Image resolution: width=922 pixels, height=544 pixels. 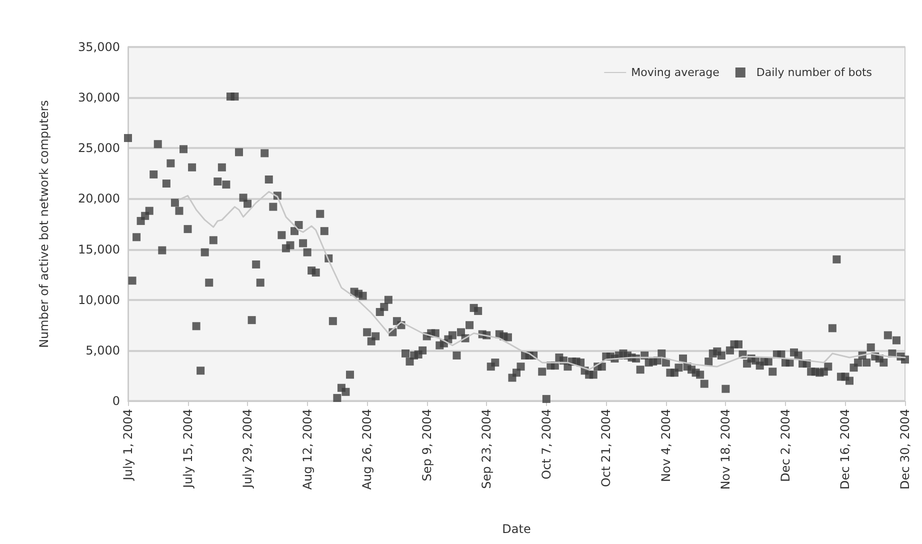 What do you see at coordinates (99, 299) in the screenshot?
I see `y-tick-label: 10,000` at bounding box center [99, 299].